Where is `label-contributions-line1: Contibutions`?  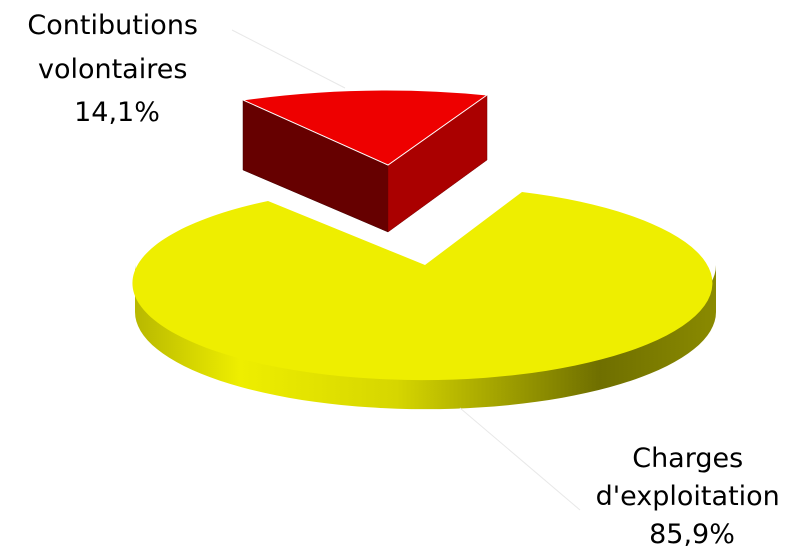 label-contributions-line1: Contibutions is located at coordinates (112, 25).